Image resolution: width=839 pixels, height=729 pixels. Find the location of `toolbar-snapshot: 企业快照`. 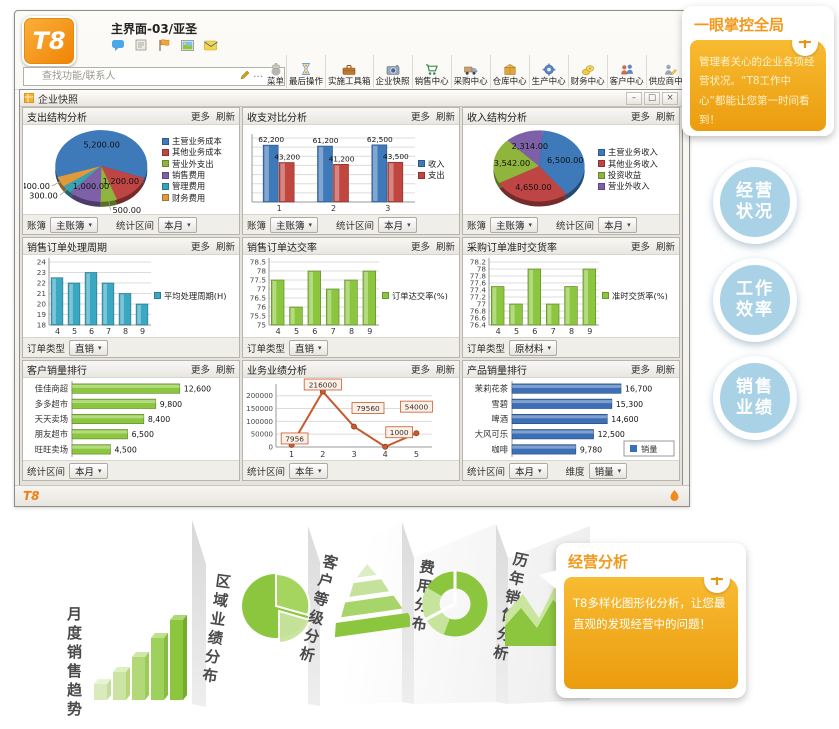

toolbar-snapshot: 企业快照 is located at coordinates (392, 71).